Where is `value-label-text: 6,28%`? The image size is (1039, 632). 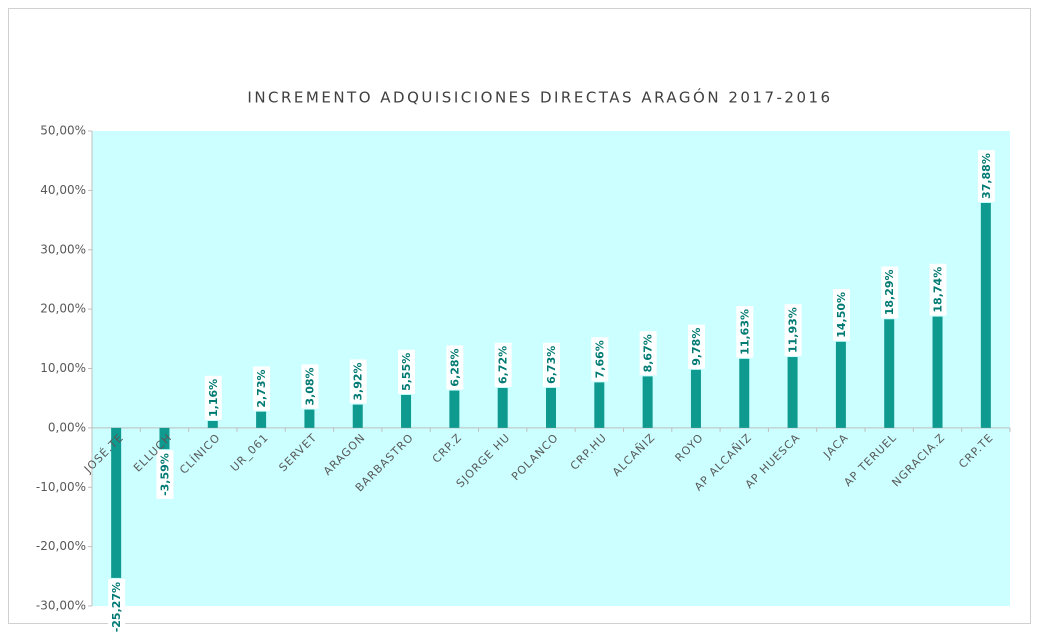
value-label-text: 6,28% is located at coordinates (454, 367).